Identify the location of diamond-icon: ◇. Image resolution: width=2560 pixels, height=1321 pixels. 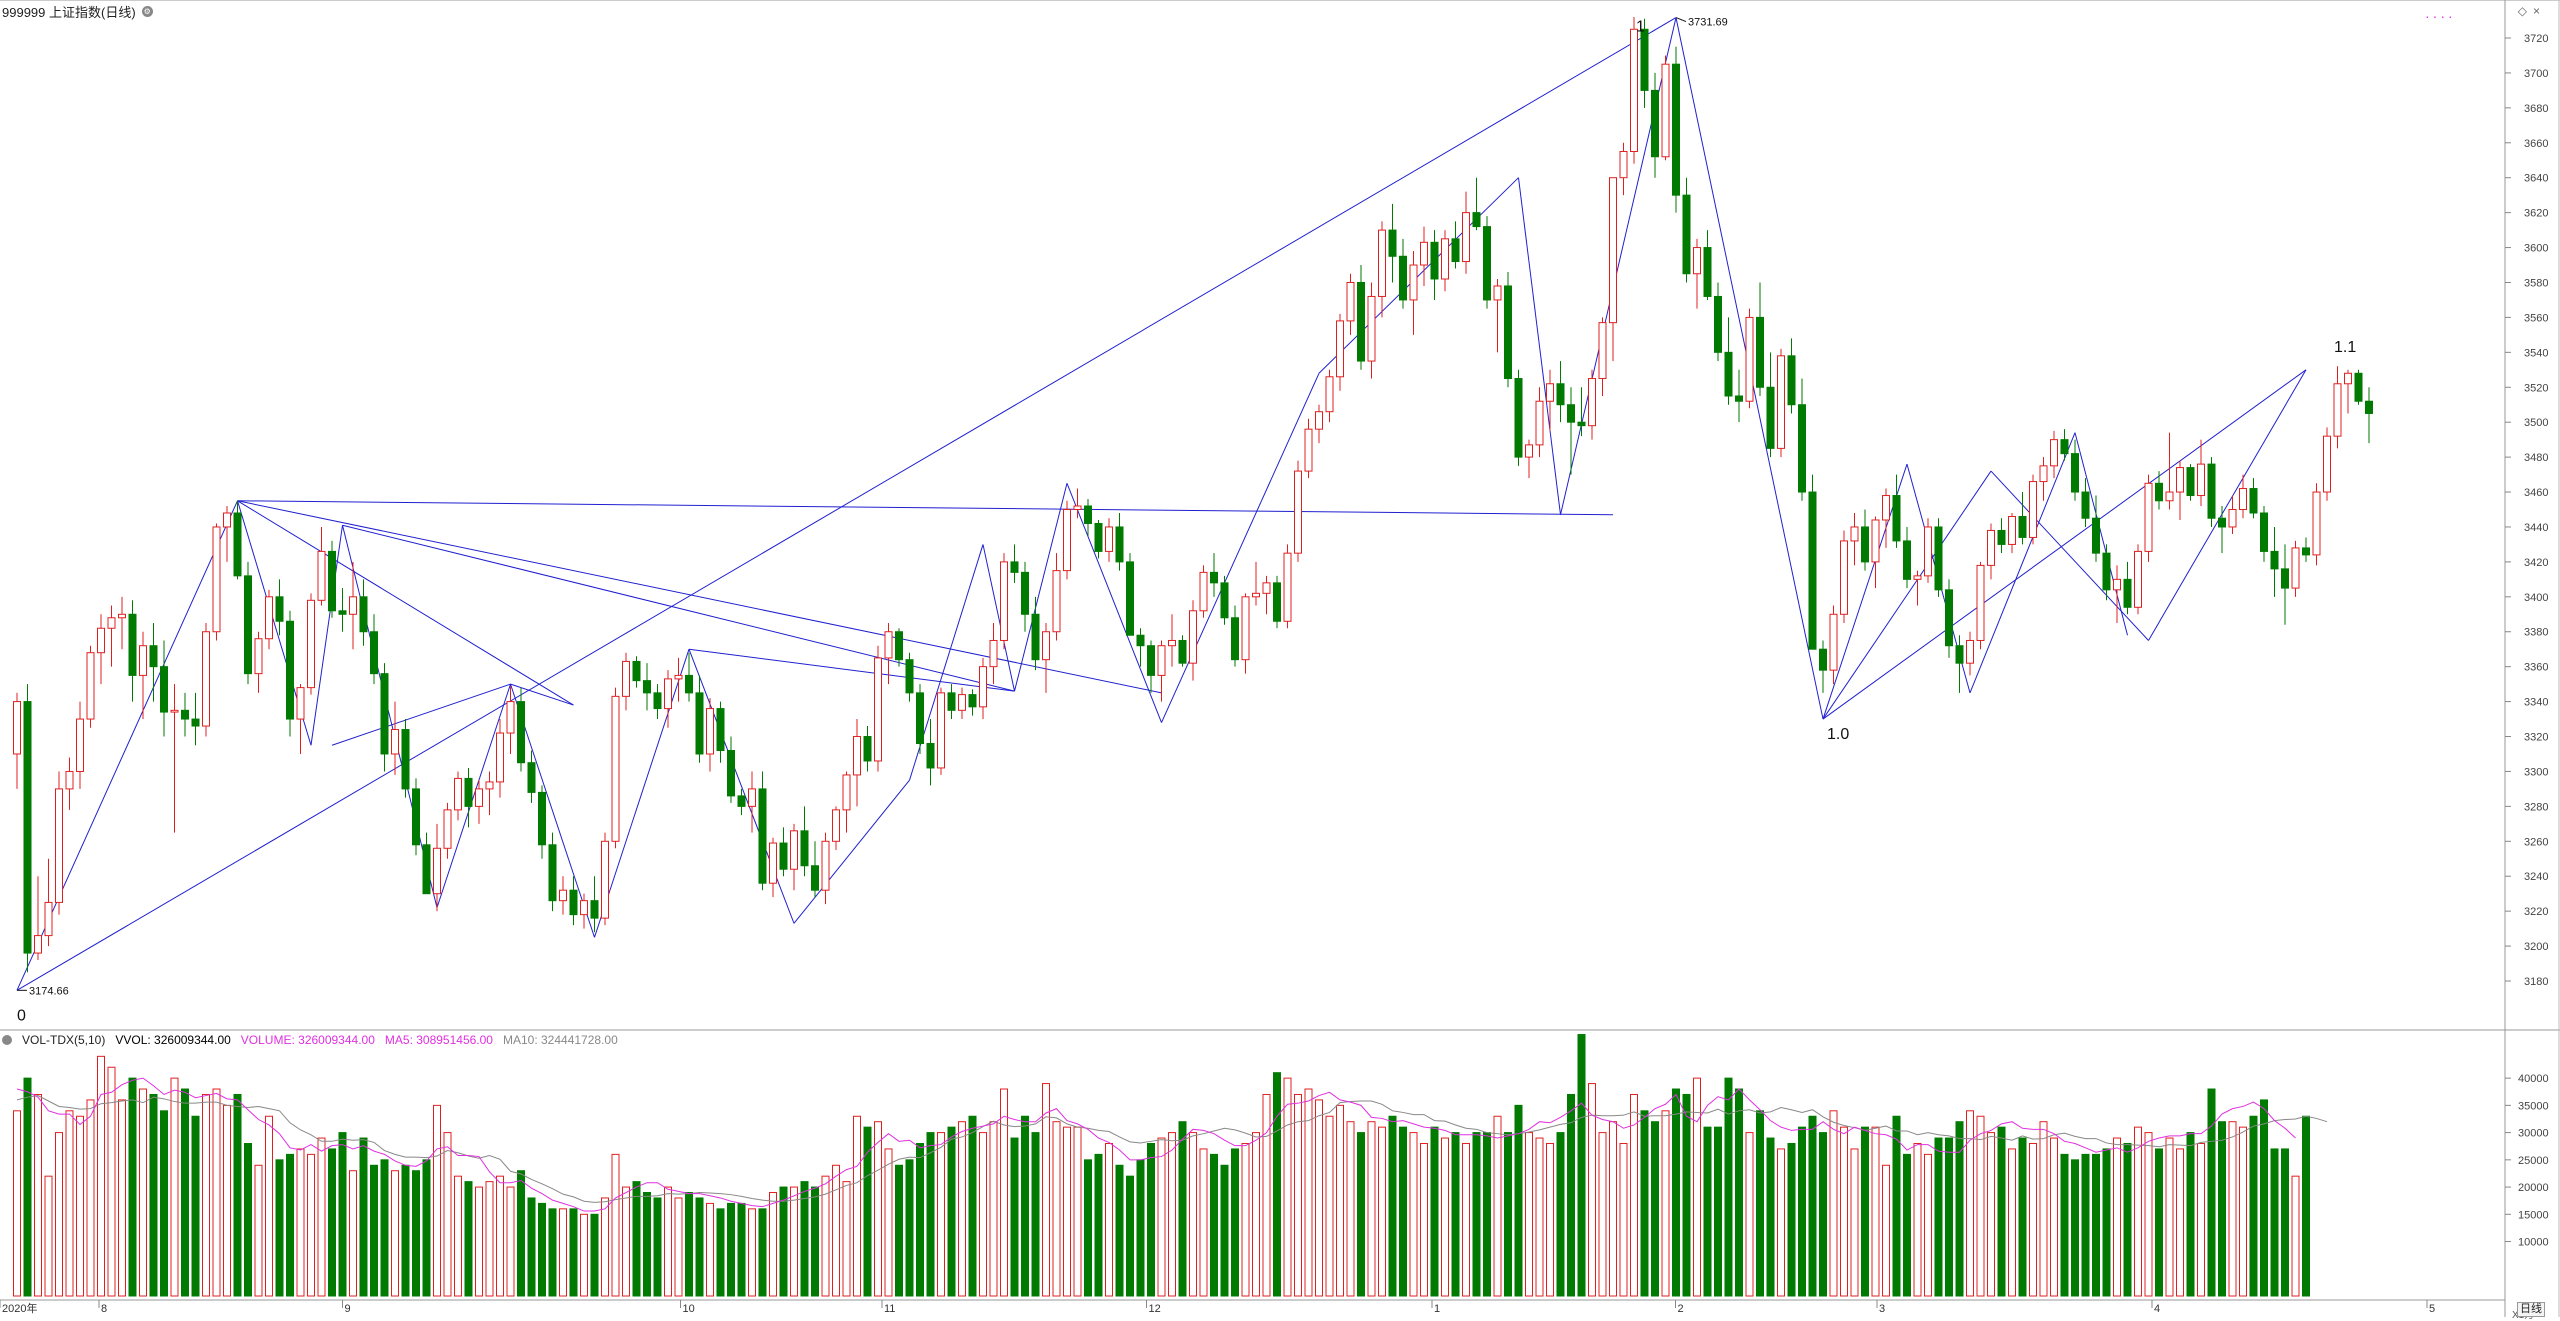
(2522, 11).